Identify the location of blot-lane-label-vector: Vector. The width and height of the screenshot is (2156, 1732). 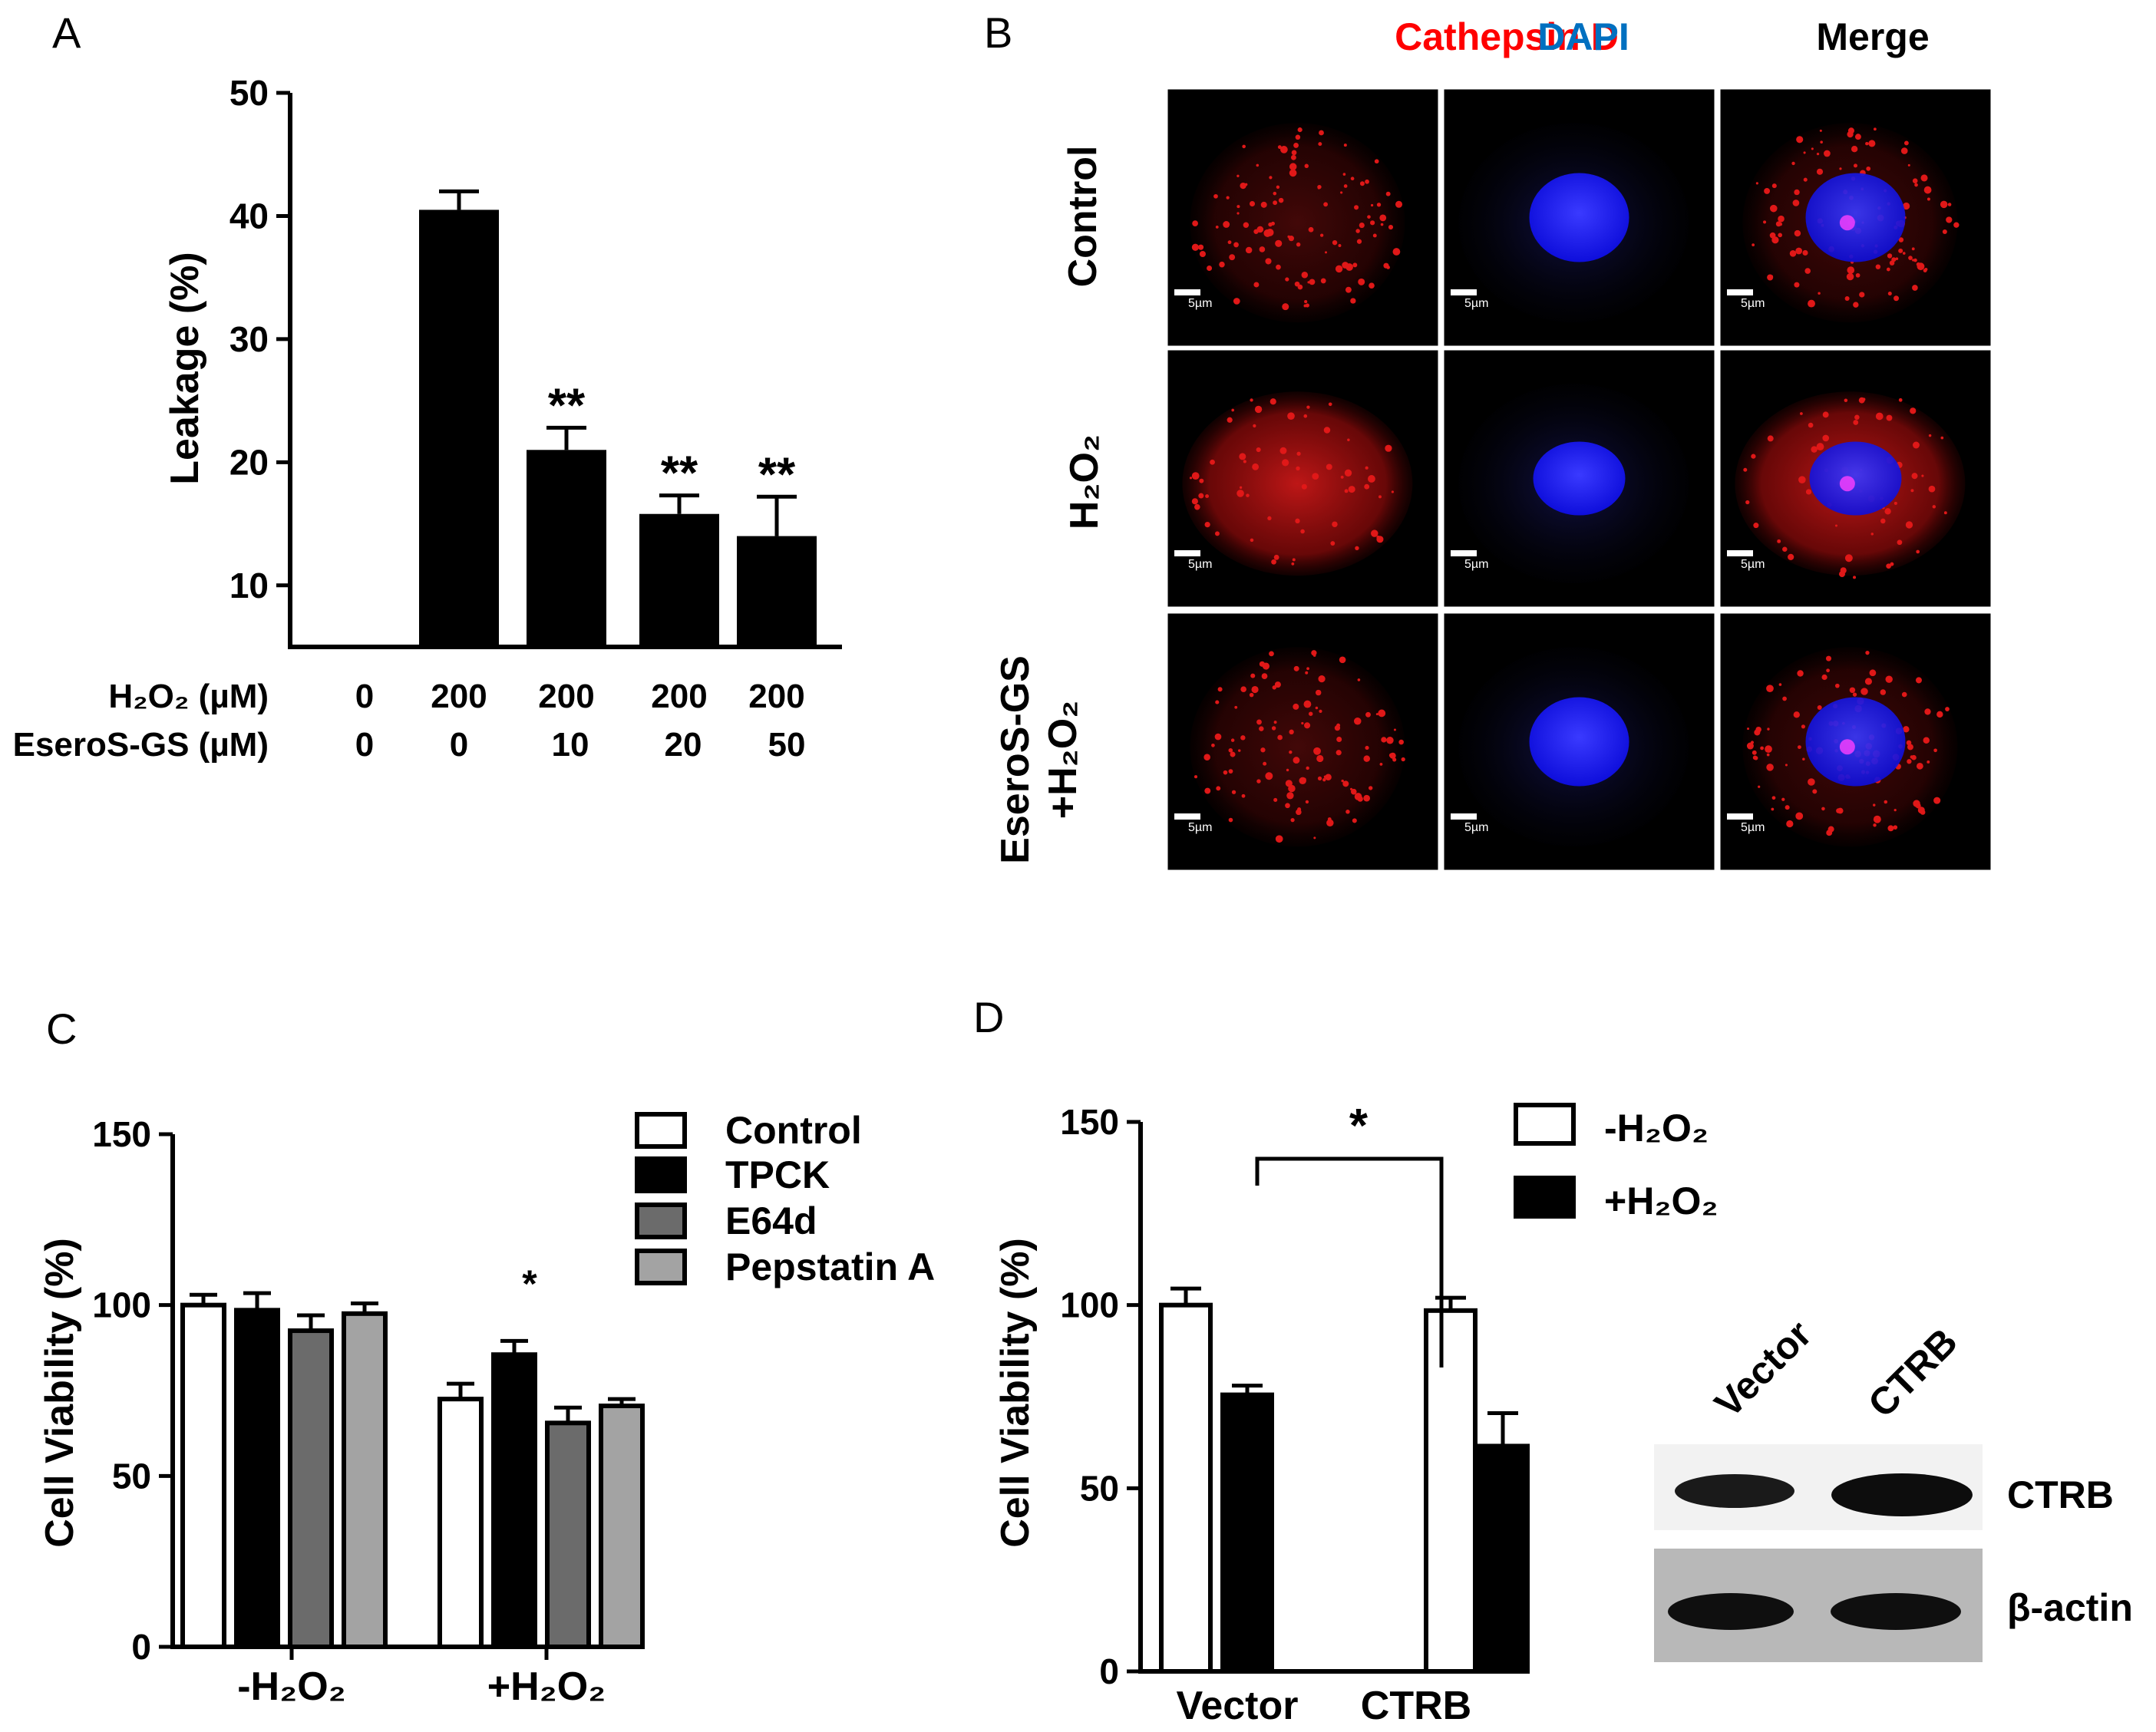
(1763, 1369).